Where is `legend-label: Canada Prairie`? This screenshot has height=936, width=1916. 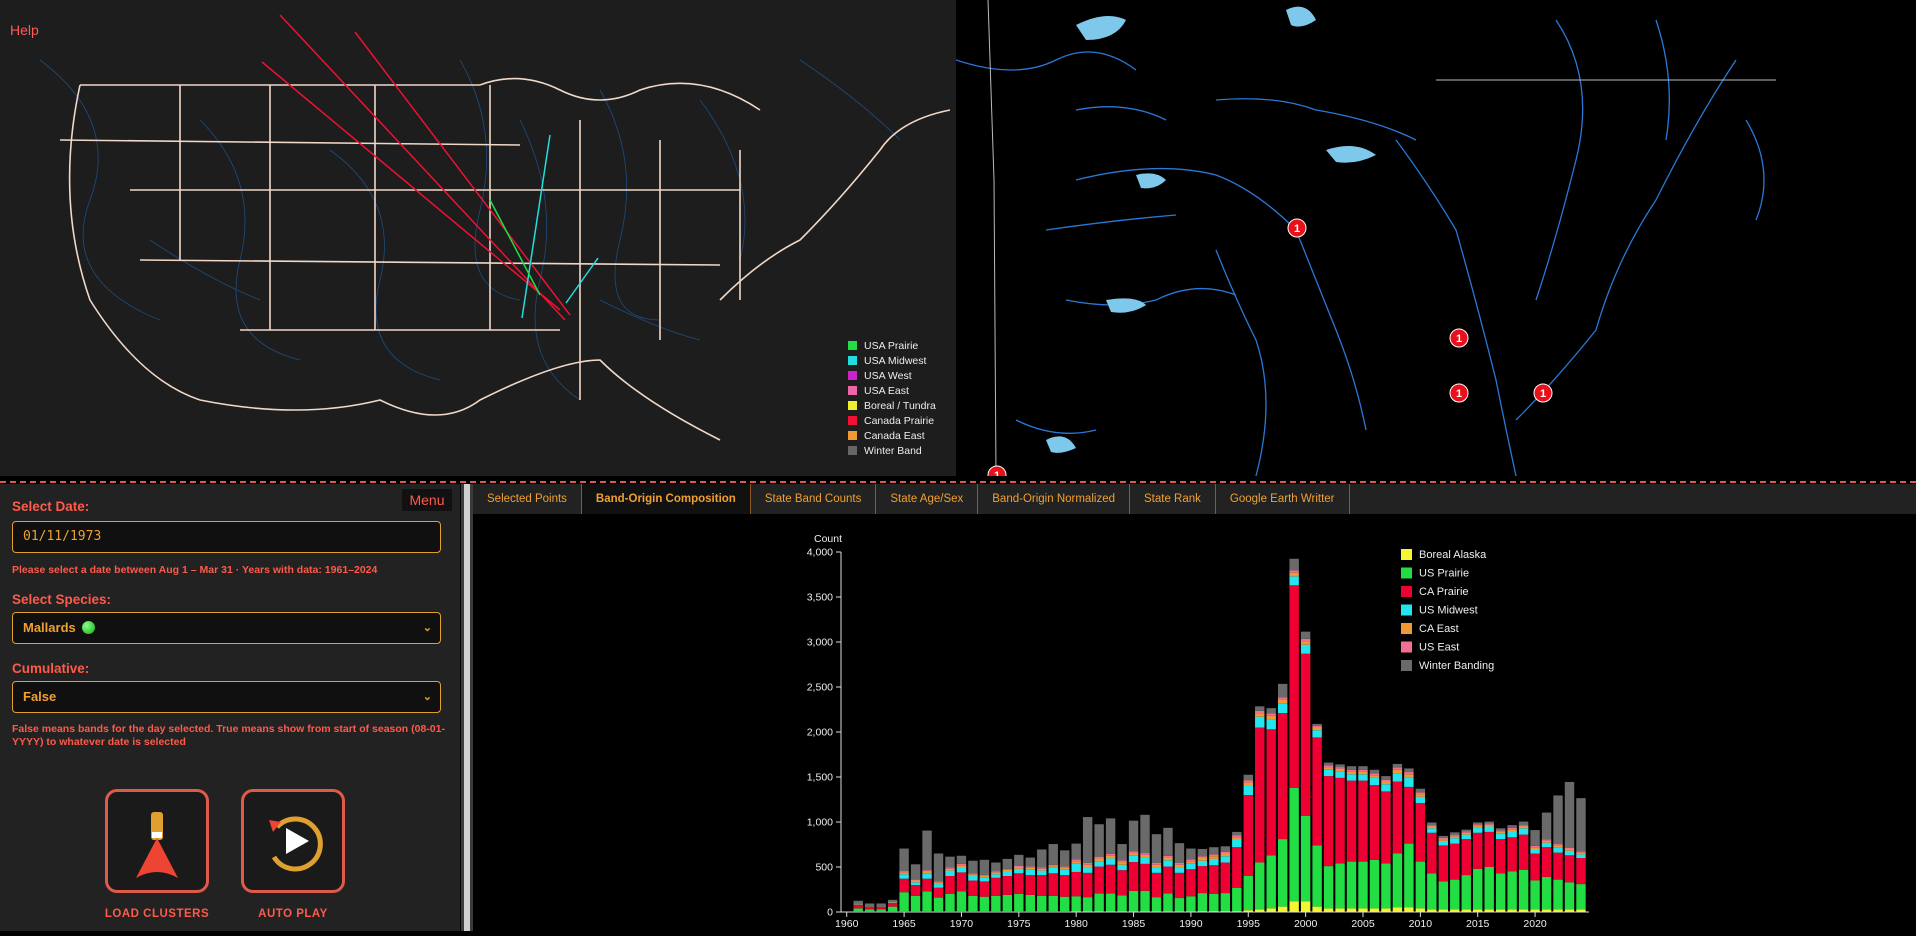 legend-label: Canada Prairie is located at coordinates (899, 421).